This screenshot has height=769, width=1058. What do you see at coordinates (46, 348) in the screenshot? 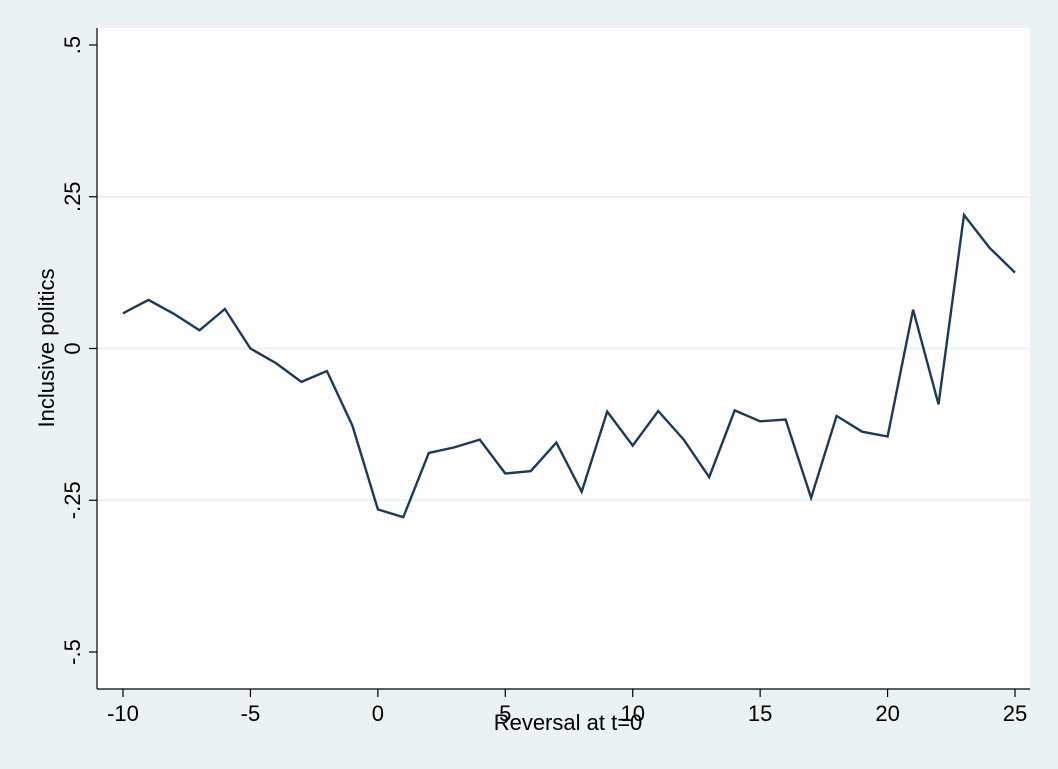
I see `y-axis-title: Inclusive politics` at bounding box center [46, 348].